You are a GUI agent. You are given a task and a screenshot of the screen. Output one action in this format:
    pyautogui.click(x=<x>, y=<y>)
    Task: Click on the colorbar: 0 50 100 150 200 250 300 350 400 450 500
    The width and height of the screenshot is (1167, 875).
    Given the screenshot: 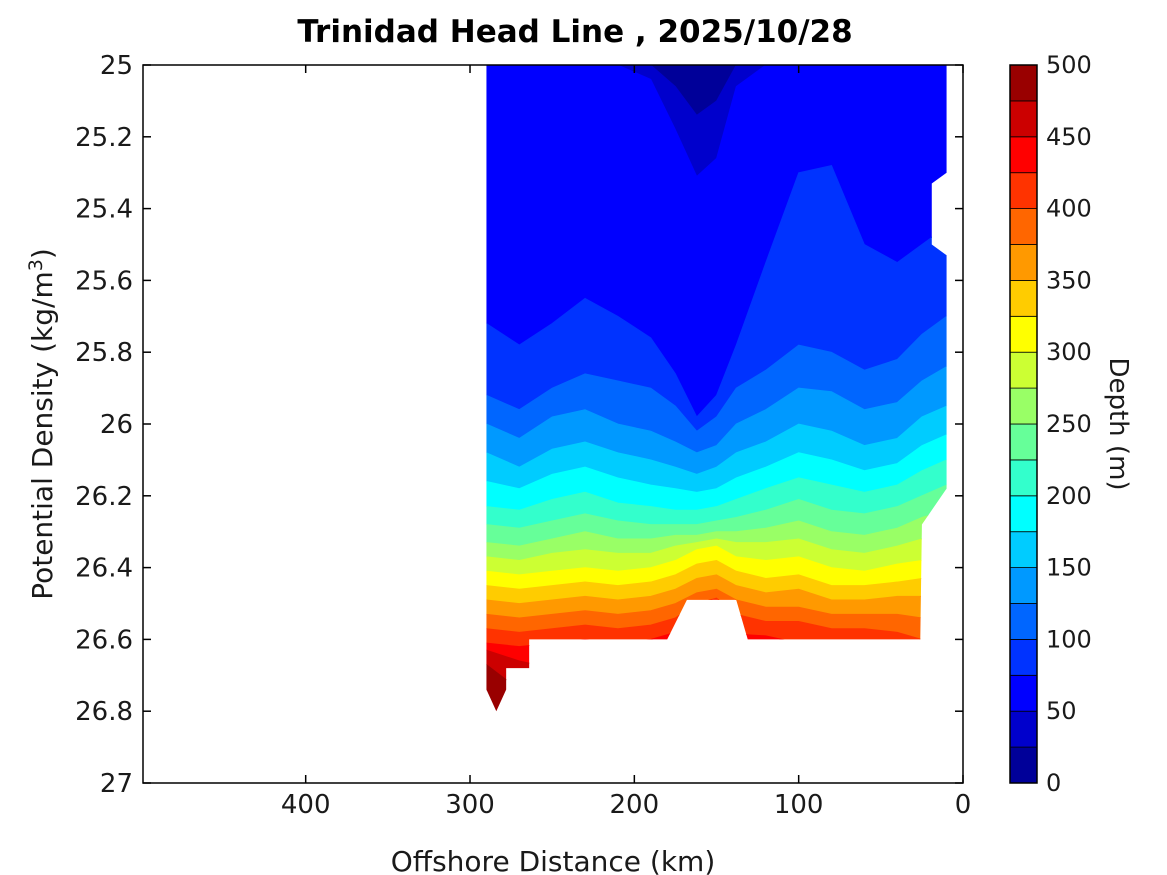 What is the action you would take?
    pyautogui.click(x=1050, y=424)
    